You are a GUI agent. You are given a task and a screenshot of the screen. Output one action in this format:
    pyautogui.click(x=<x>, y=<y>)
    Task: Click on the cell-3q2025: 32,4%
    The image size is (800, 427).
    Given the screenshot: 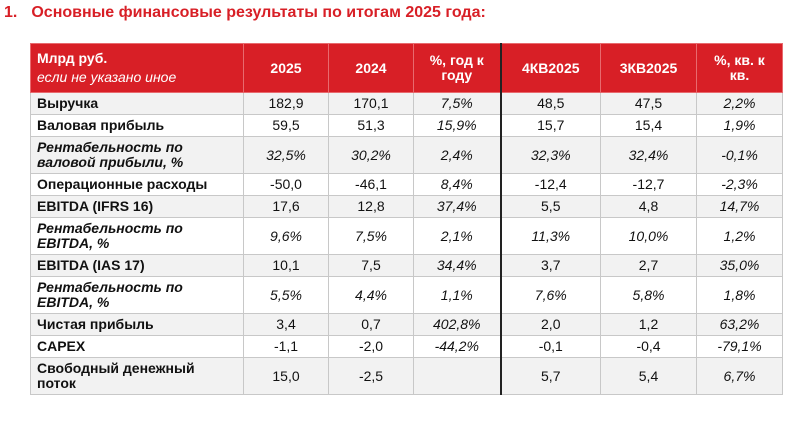 What is the action you would take?
    pyautogui.click(x=648, y=155)
    